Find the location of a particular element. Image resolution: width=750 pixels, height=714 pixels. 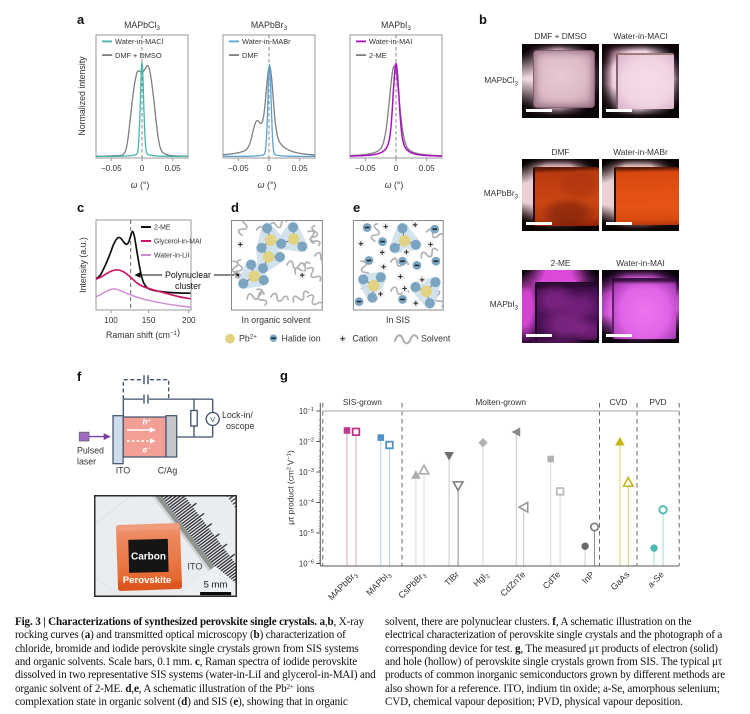

svg-text: CdZnTe is located at coordinates (512, 583).